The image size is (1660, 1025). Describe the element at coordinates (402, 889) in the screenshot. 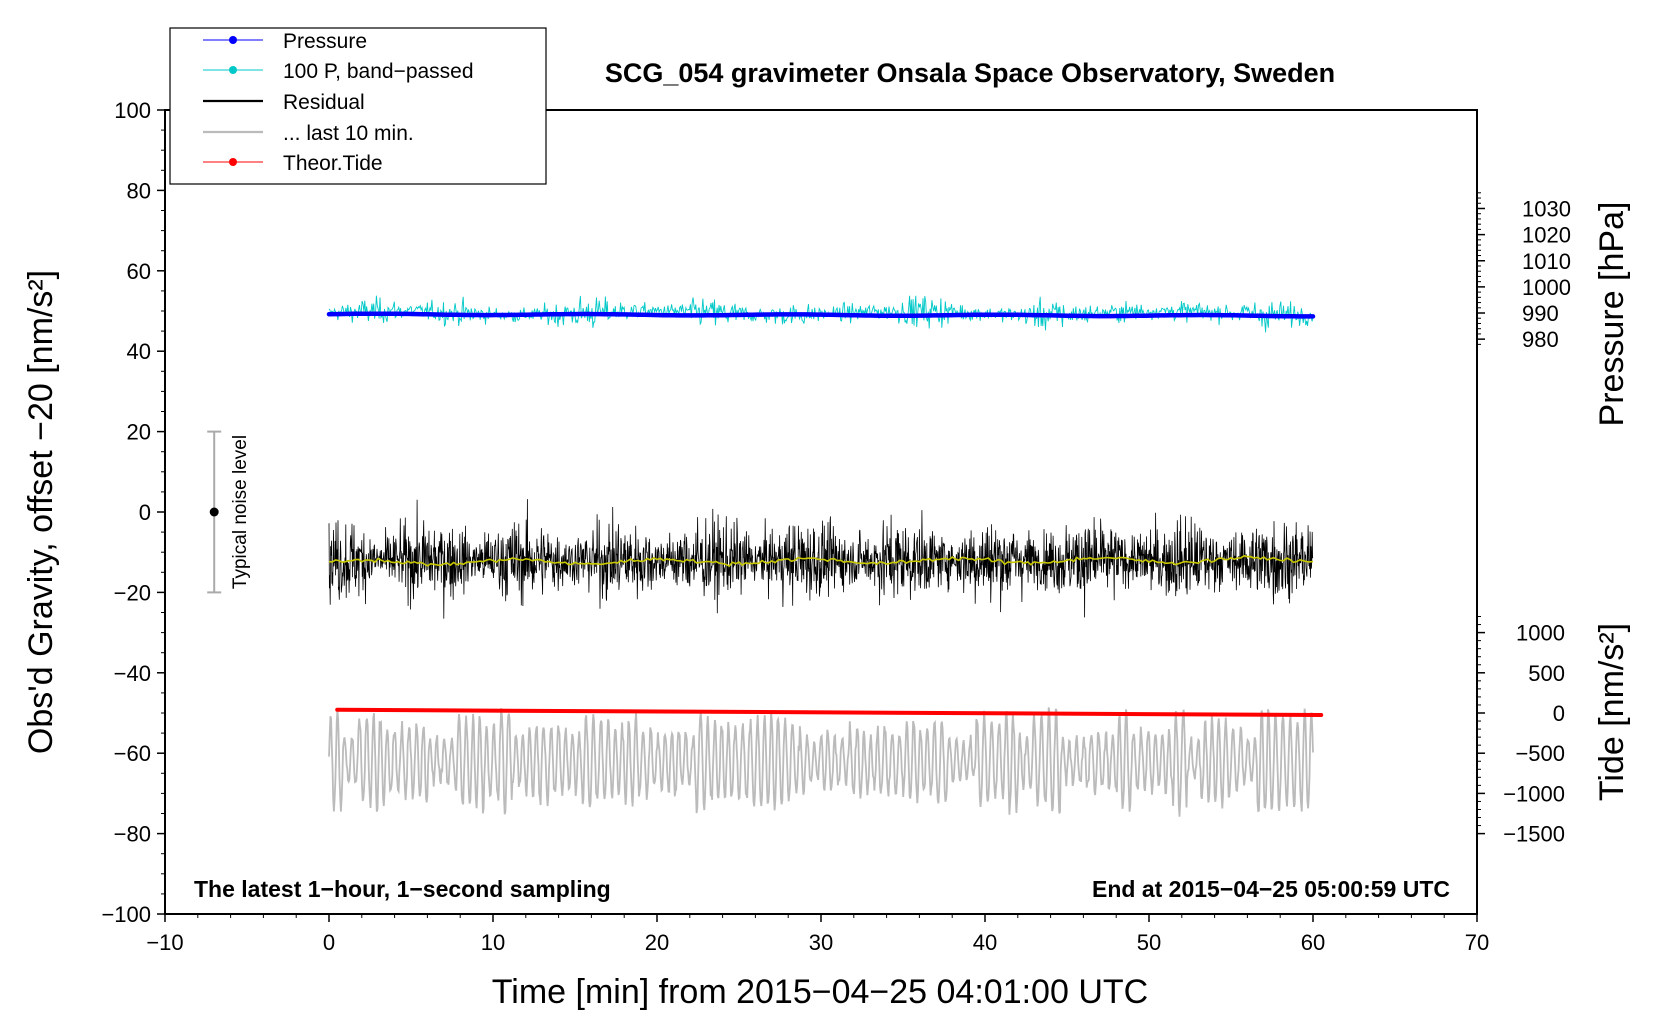

I see `annotation-sampling: The latest 1−hour, 1−second sampling` at that location.